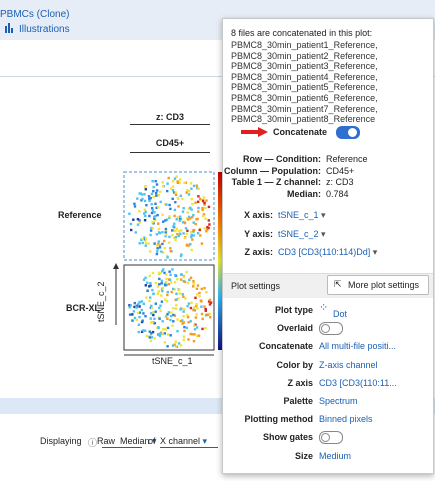 Image resolution: width=435 pixels, height=481 pixels. What do you see at coordinates (348, 132) in the screenshot?
I see `concatenate-toggle` at bounding box center [348, 132].